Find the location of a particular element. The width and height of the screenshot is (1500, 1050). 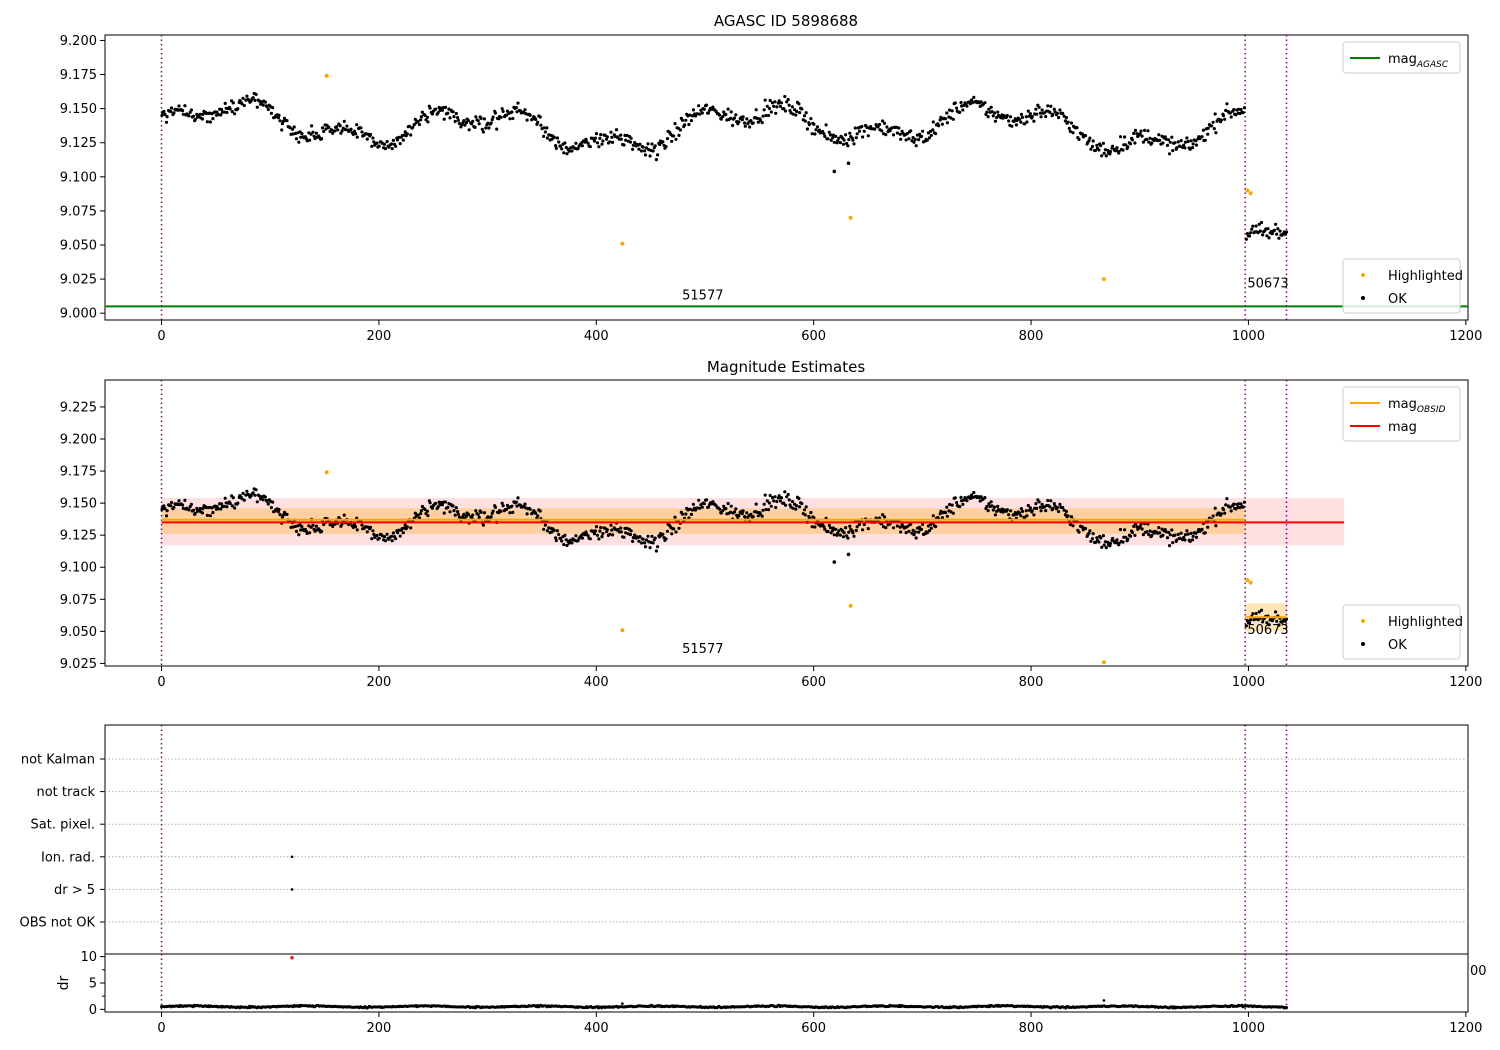

data-point-highlighted is located at coordinates (1247, 580).